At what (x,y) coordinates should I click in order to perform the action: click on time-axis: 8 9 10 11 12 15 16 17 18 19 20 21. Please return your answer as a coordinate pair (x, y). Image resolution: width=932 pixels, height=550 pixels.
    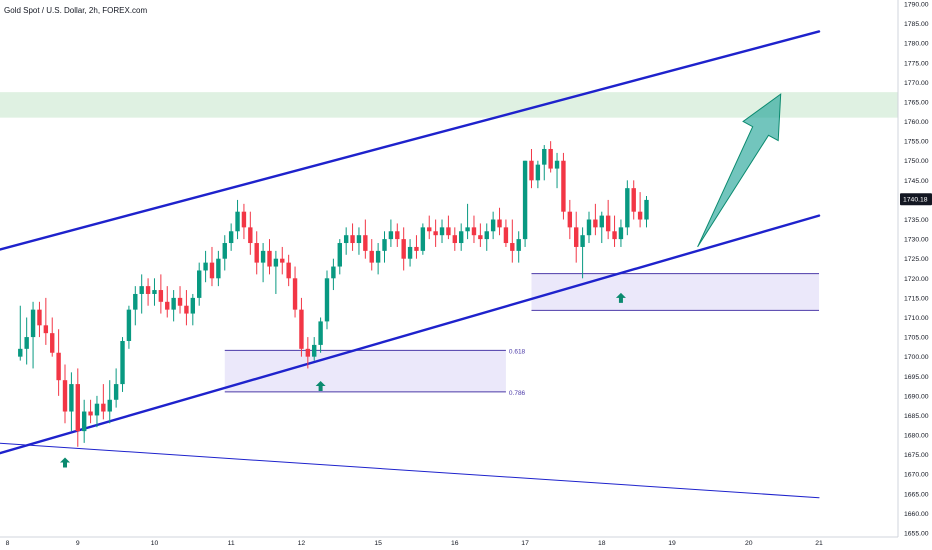
    Looking at the image, I should click on (449, 541).